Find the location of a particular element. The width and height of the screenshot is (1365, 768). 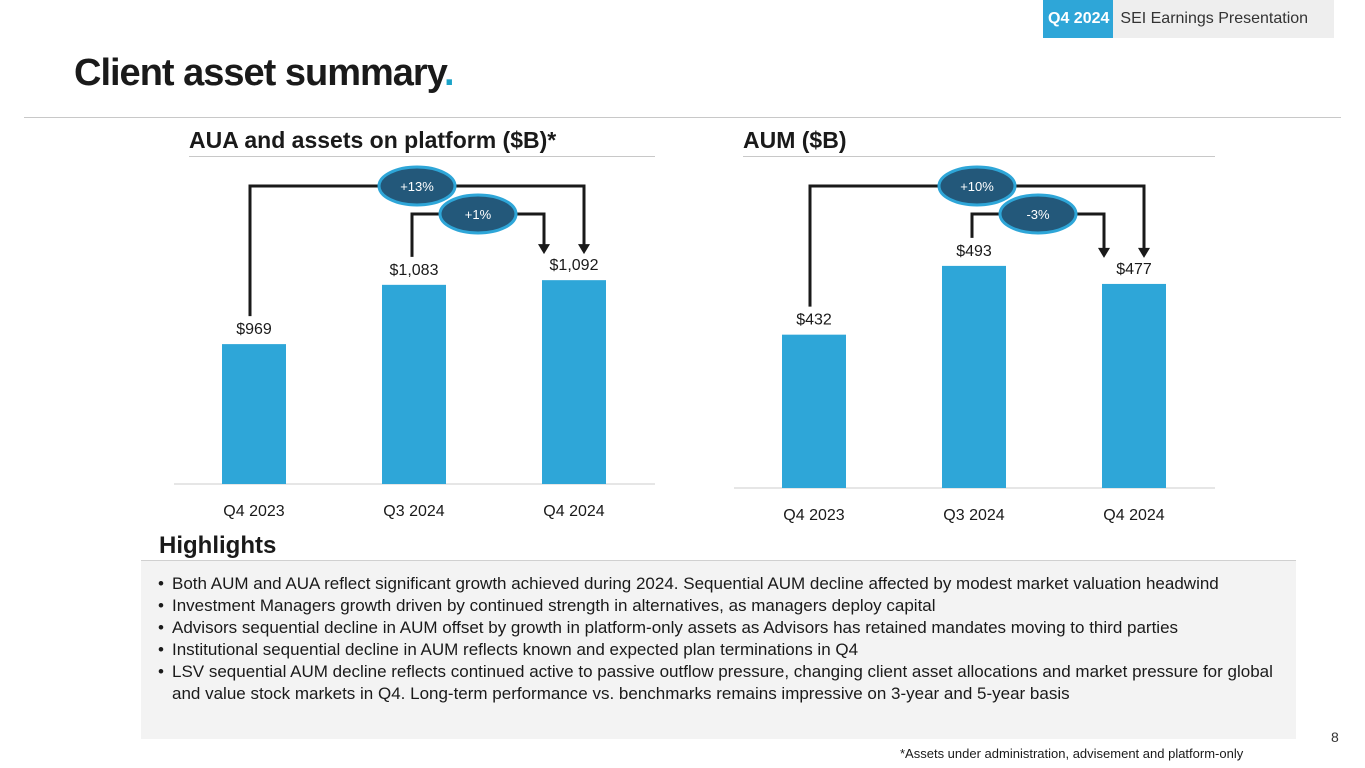

page-title-text: Client asset summary is located at coordinates (259, 73).